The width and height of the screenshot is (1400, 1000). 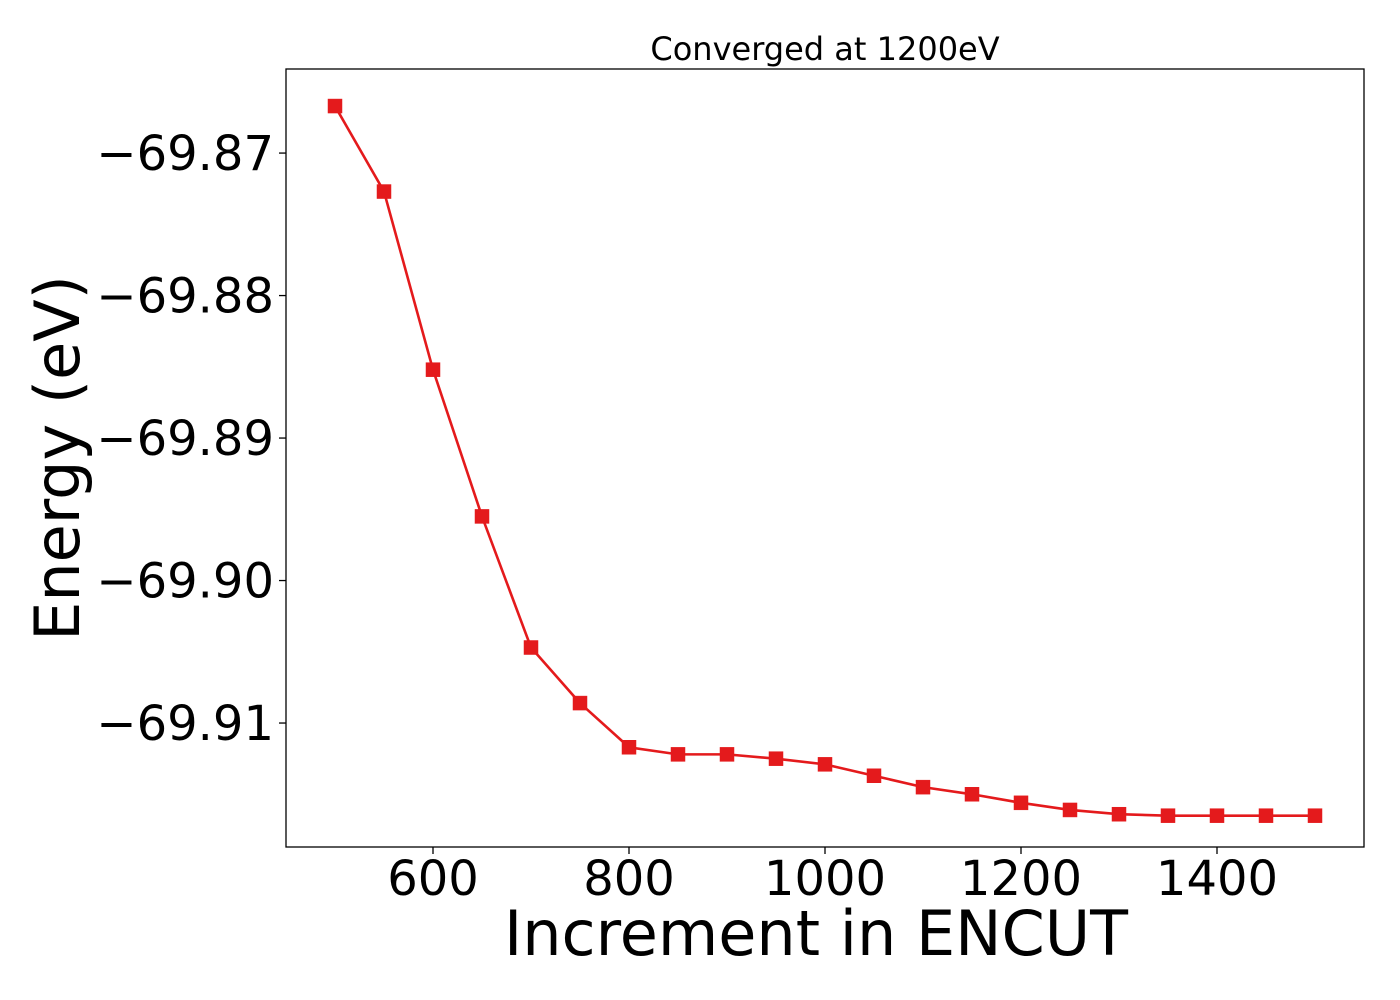 I want to click on y-axis-ticks: −69.87 −69.88 −69.89 −69.90 −69.91, so click(x=191, y=439).